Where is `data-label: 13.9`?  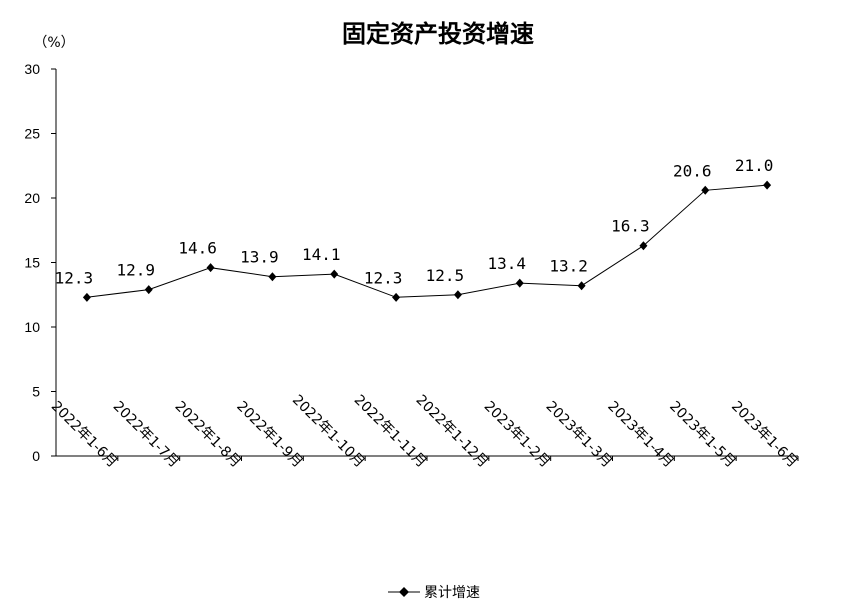
data-label: 13.9 is located at coordinates (259, 257).